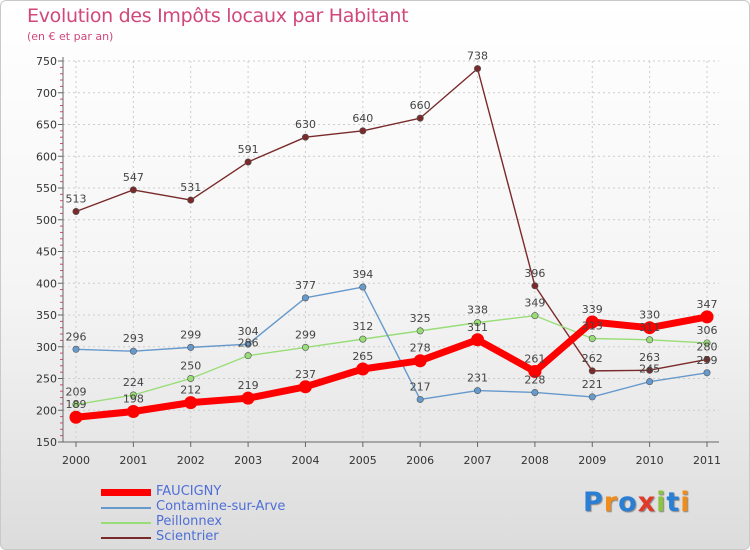 This screenshot has height=550, width=750. I want to click on x-tick-label: 2001, so click(133, 460).